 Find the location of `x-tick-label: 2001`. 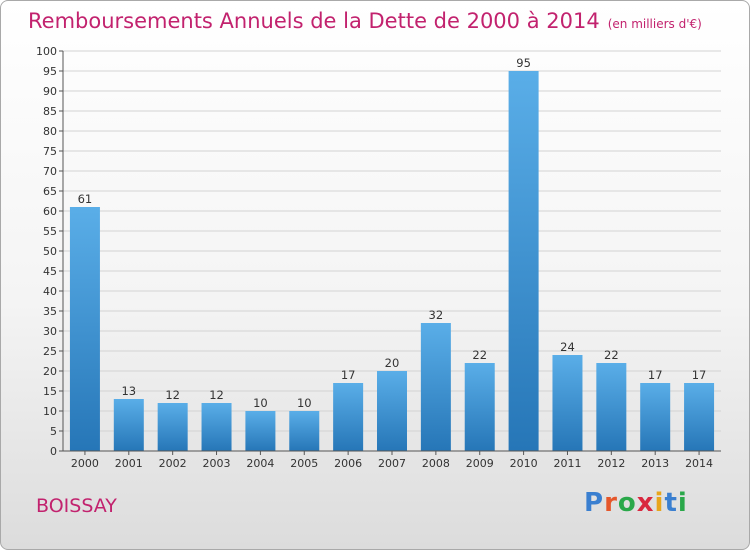

x-tick-label: 2001 is located at coordinates (129, 463).